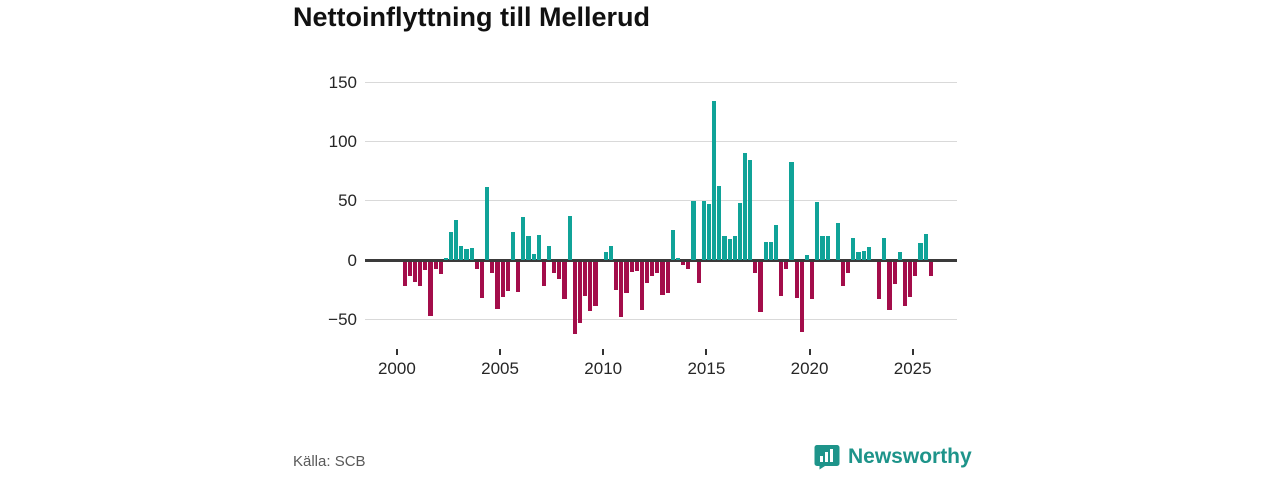 This screenshot has height=480, width=1280. I want to click on x-axis-label: 2025, so click(912, 368).